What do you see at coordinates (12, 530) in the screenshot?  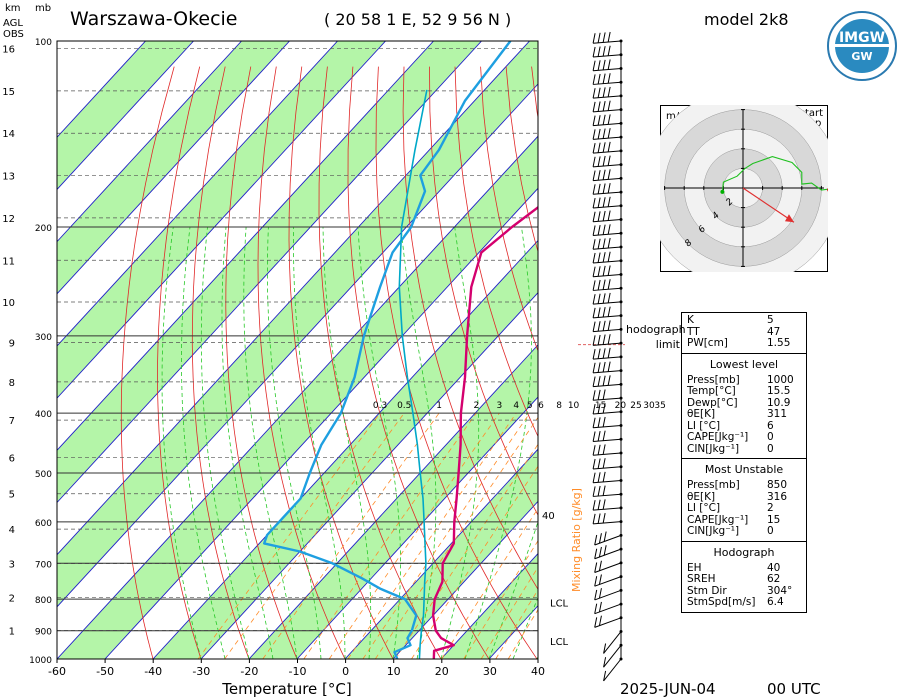 I see `km-tick-label: 4` at bounding box center [12, 530].